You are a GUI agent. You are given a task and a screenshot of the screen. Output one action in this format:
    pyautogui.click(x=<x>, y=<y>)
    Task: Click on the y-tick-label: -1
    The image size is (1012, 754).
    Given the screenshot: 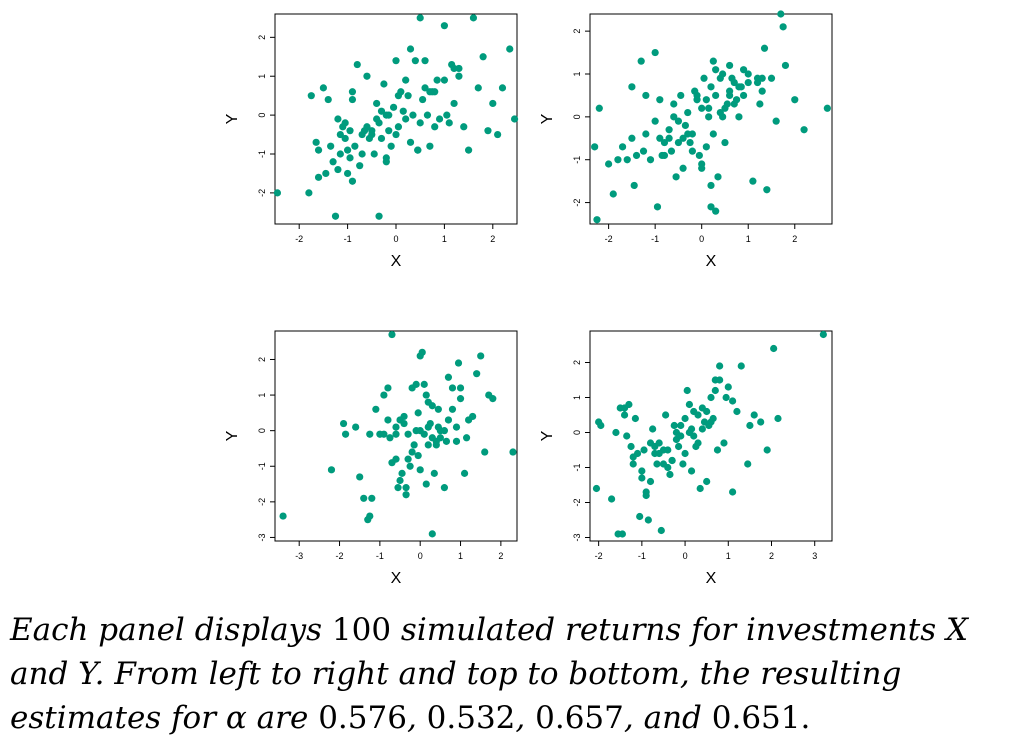 What is the action you would take?
    pyautogui.click(x=262, y=466)
    